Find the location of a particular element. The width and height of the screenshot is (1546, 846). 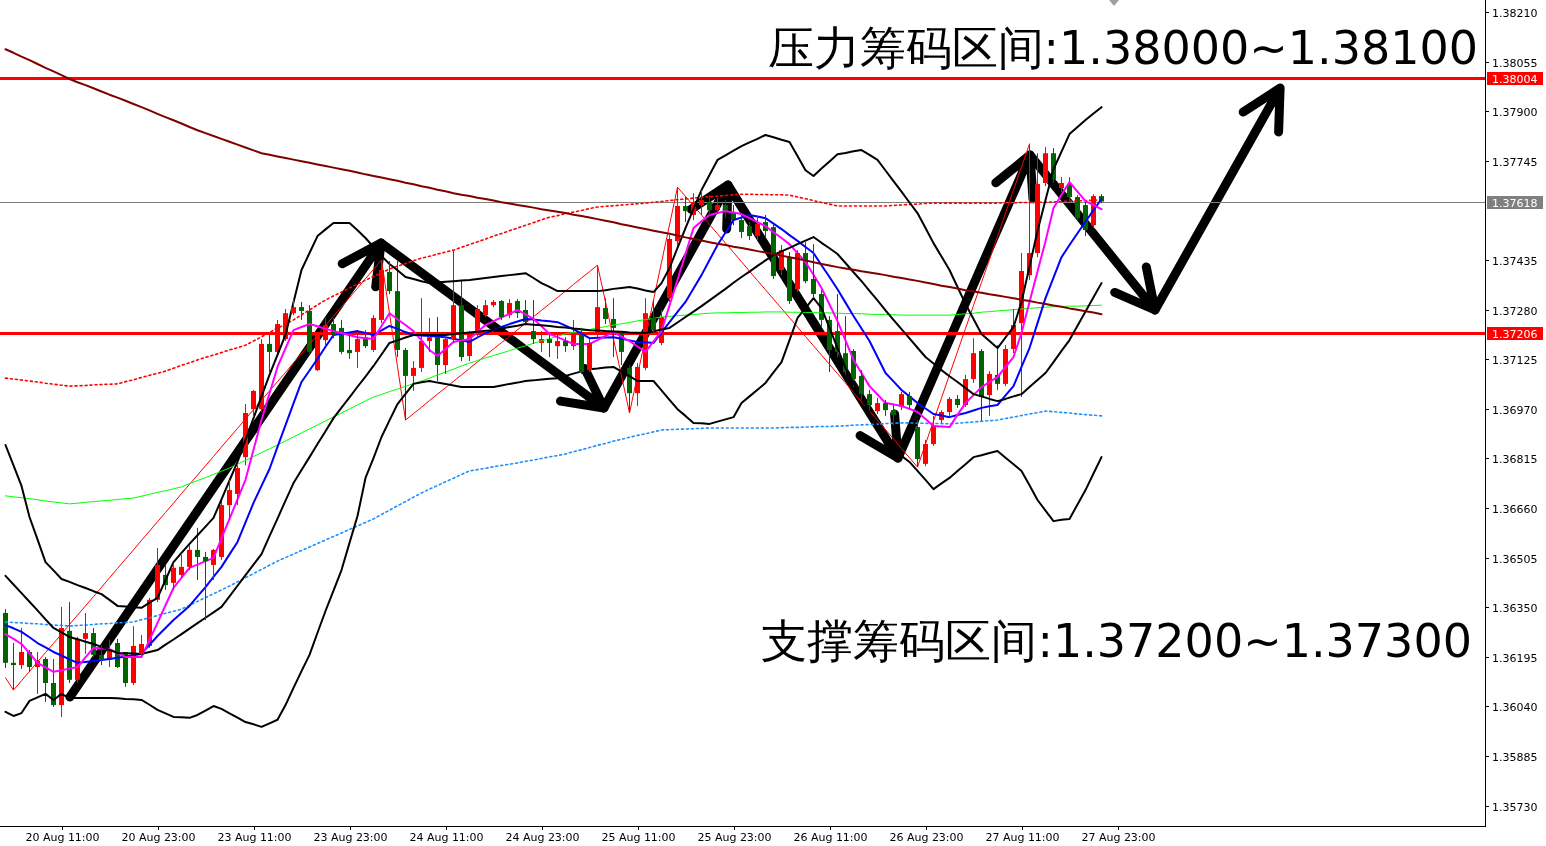

x-tick-label: 23 Aug 11:00 is located at coordinates (254, 837).